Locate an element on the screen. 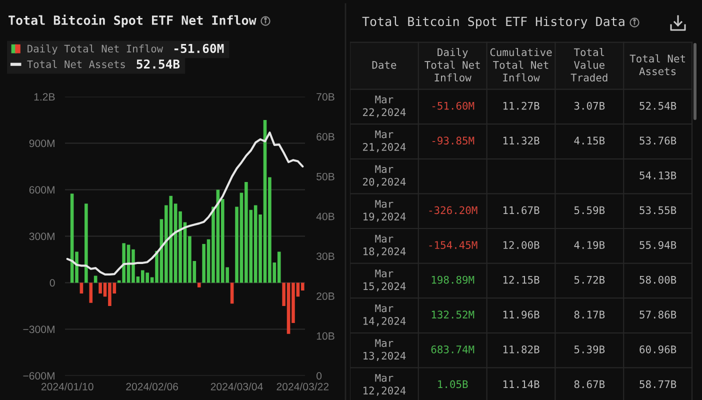 The width and height of the screenshot is (702, 400). x-tick-label: 2024/02/06 is located at coordinates (152, 386).